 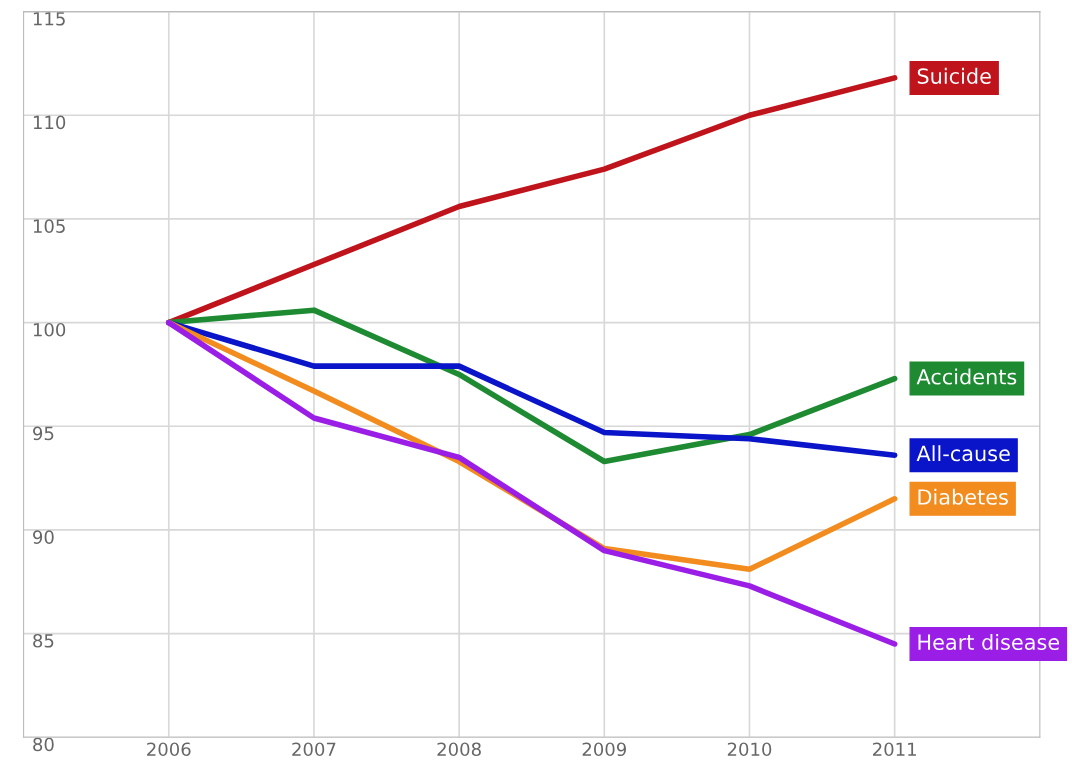 What do you see at coordinates (43, 640) in the screenshot?
I see `y-tick-label: 85` at bounding box center [43, 640].